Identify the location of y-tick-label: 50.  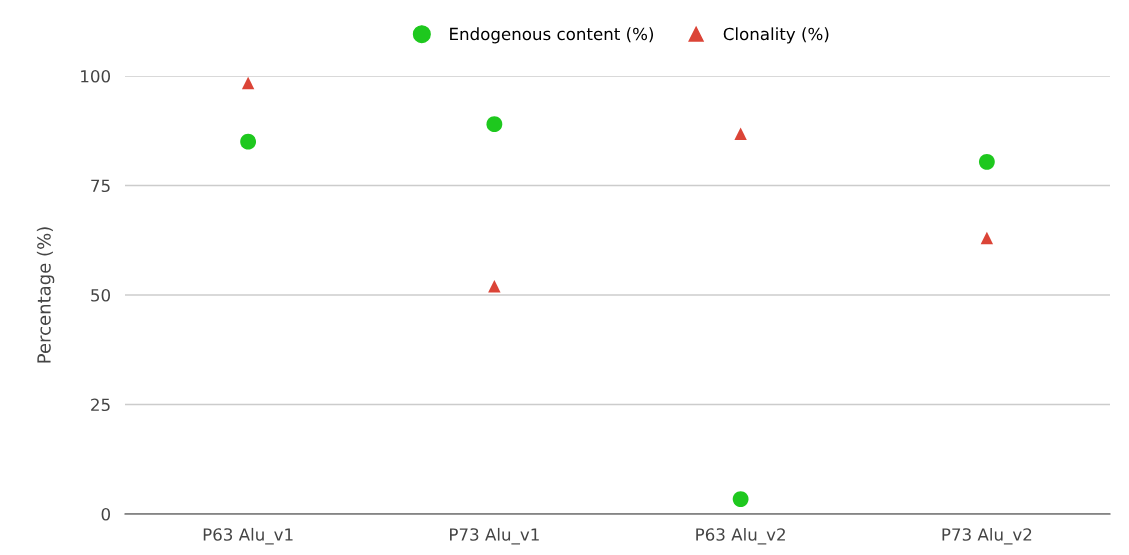
(100, 295).